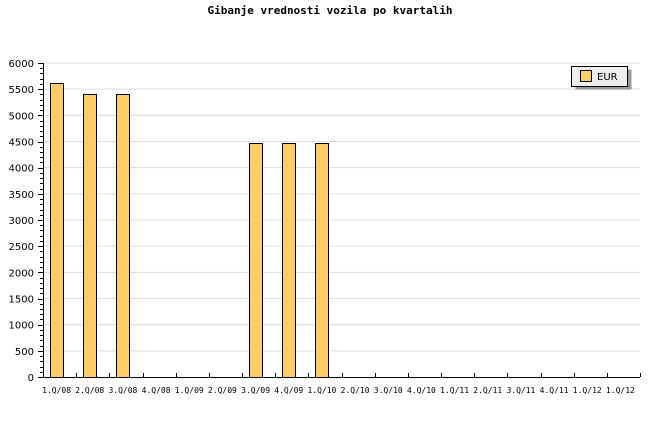 Image resolution: width=660 pixels, height=440 pixels. What do you see at coordinates (156, 390) in the screenshot?
I see `x-tick-label: 4.Q/08` at bounding box center [156, 390].